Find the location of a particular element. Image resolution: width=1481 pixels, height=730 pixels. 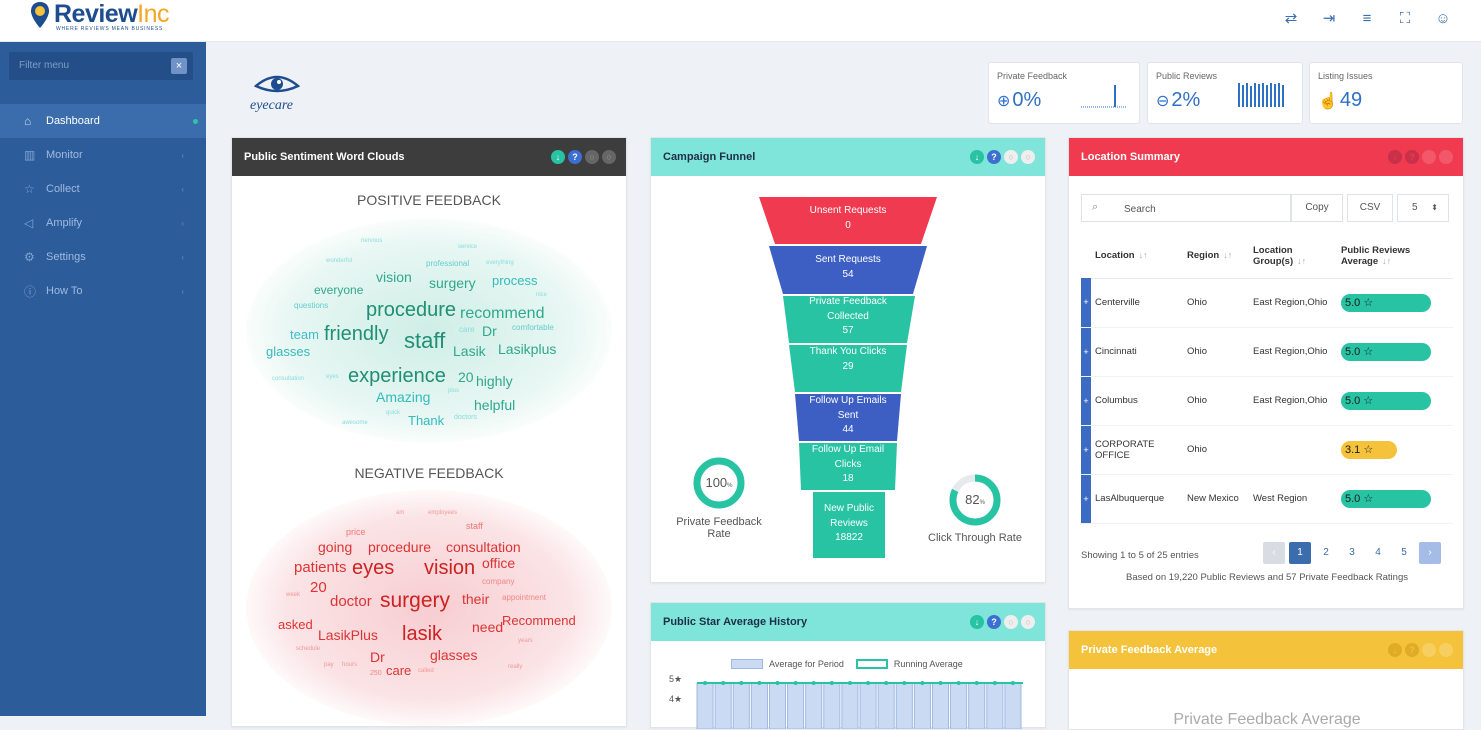

menu-icon: ≡ is located at coordinates (1367, 18).